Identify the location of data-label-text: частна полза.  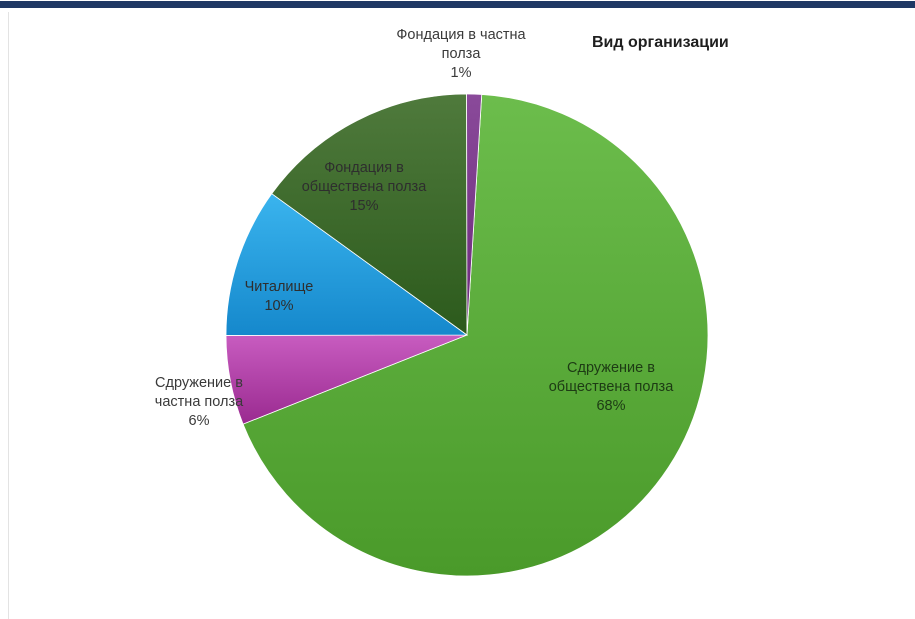
(199, 402).